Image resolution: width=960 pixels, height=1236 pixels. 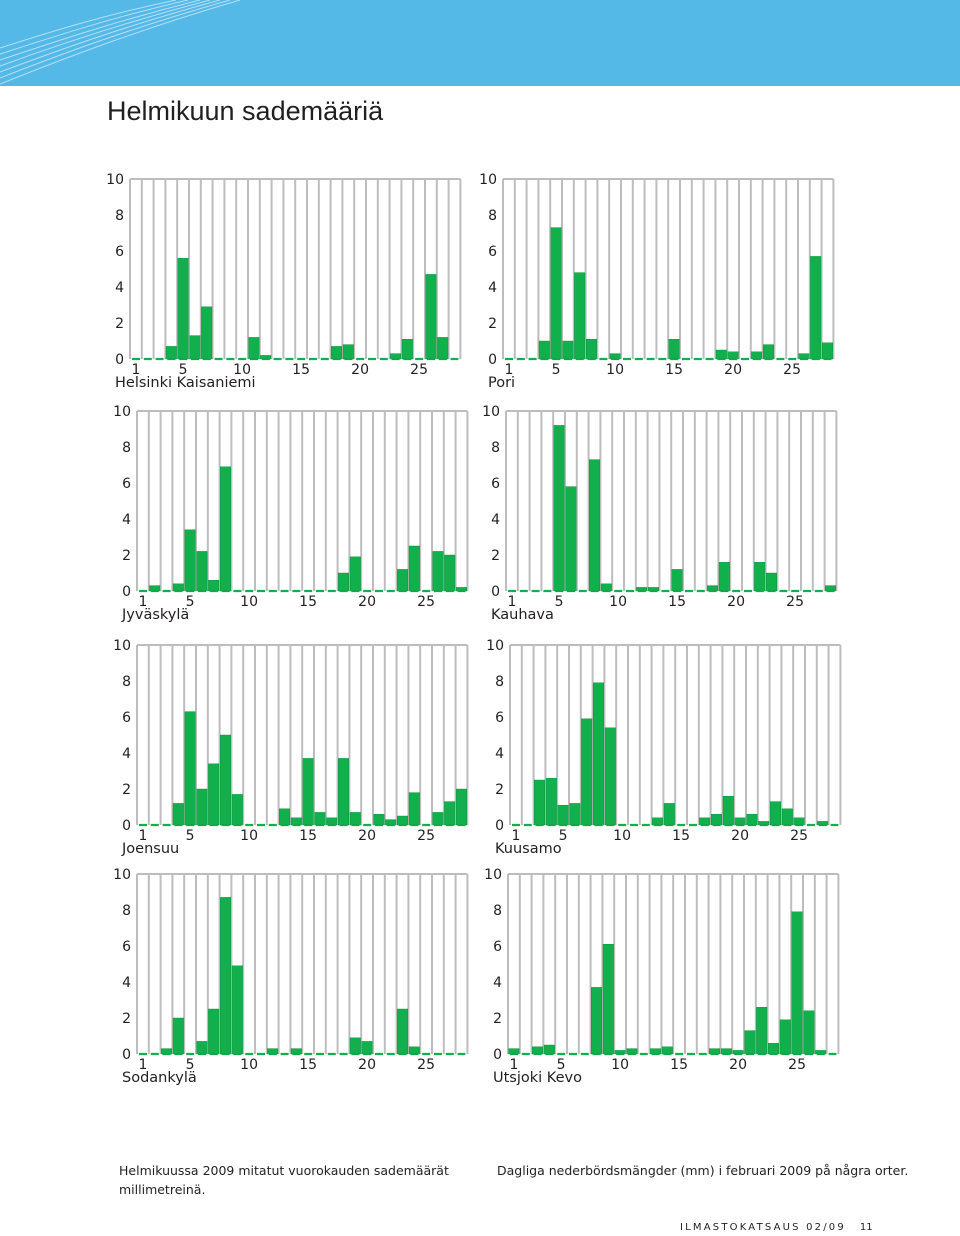 I want to click on x-tick-label: 5, so click(x=190, y=1065).